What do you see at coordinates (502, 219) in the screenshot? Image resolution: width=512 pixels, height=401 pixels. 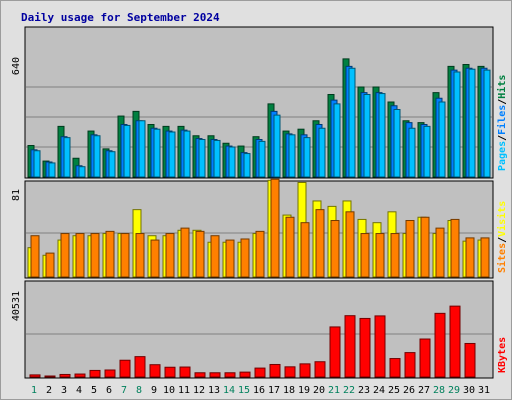 I see `legend-visits: Visits` at bounding box center [502, 219].